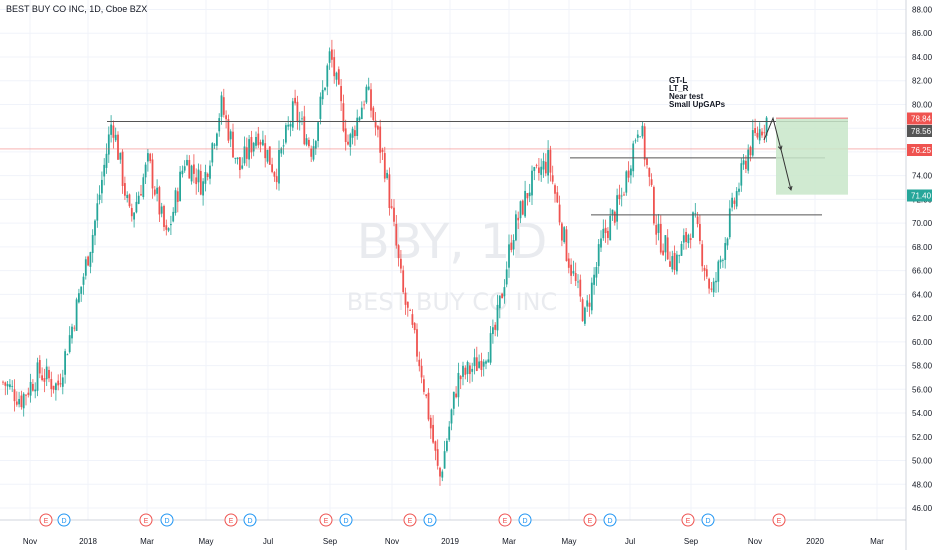 This screenshot has height=550, width=932. I want to click on price-tick-label: 58.00, so click(922, 366).